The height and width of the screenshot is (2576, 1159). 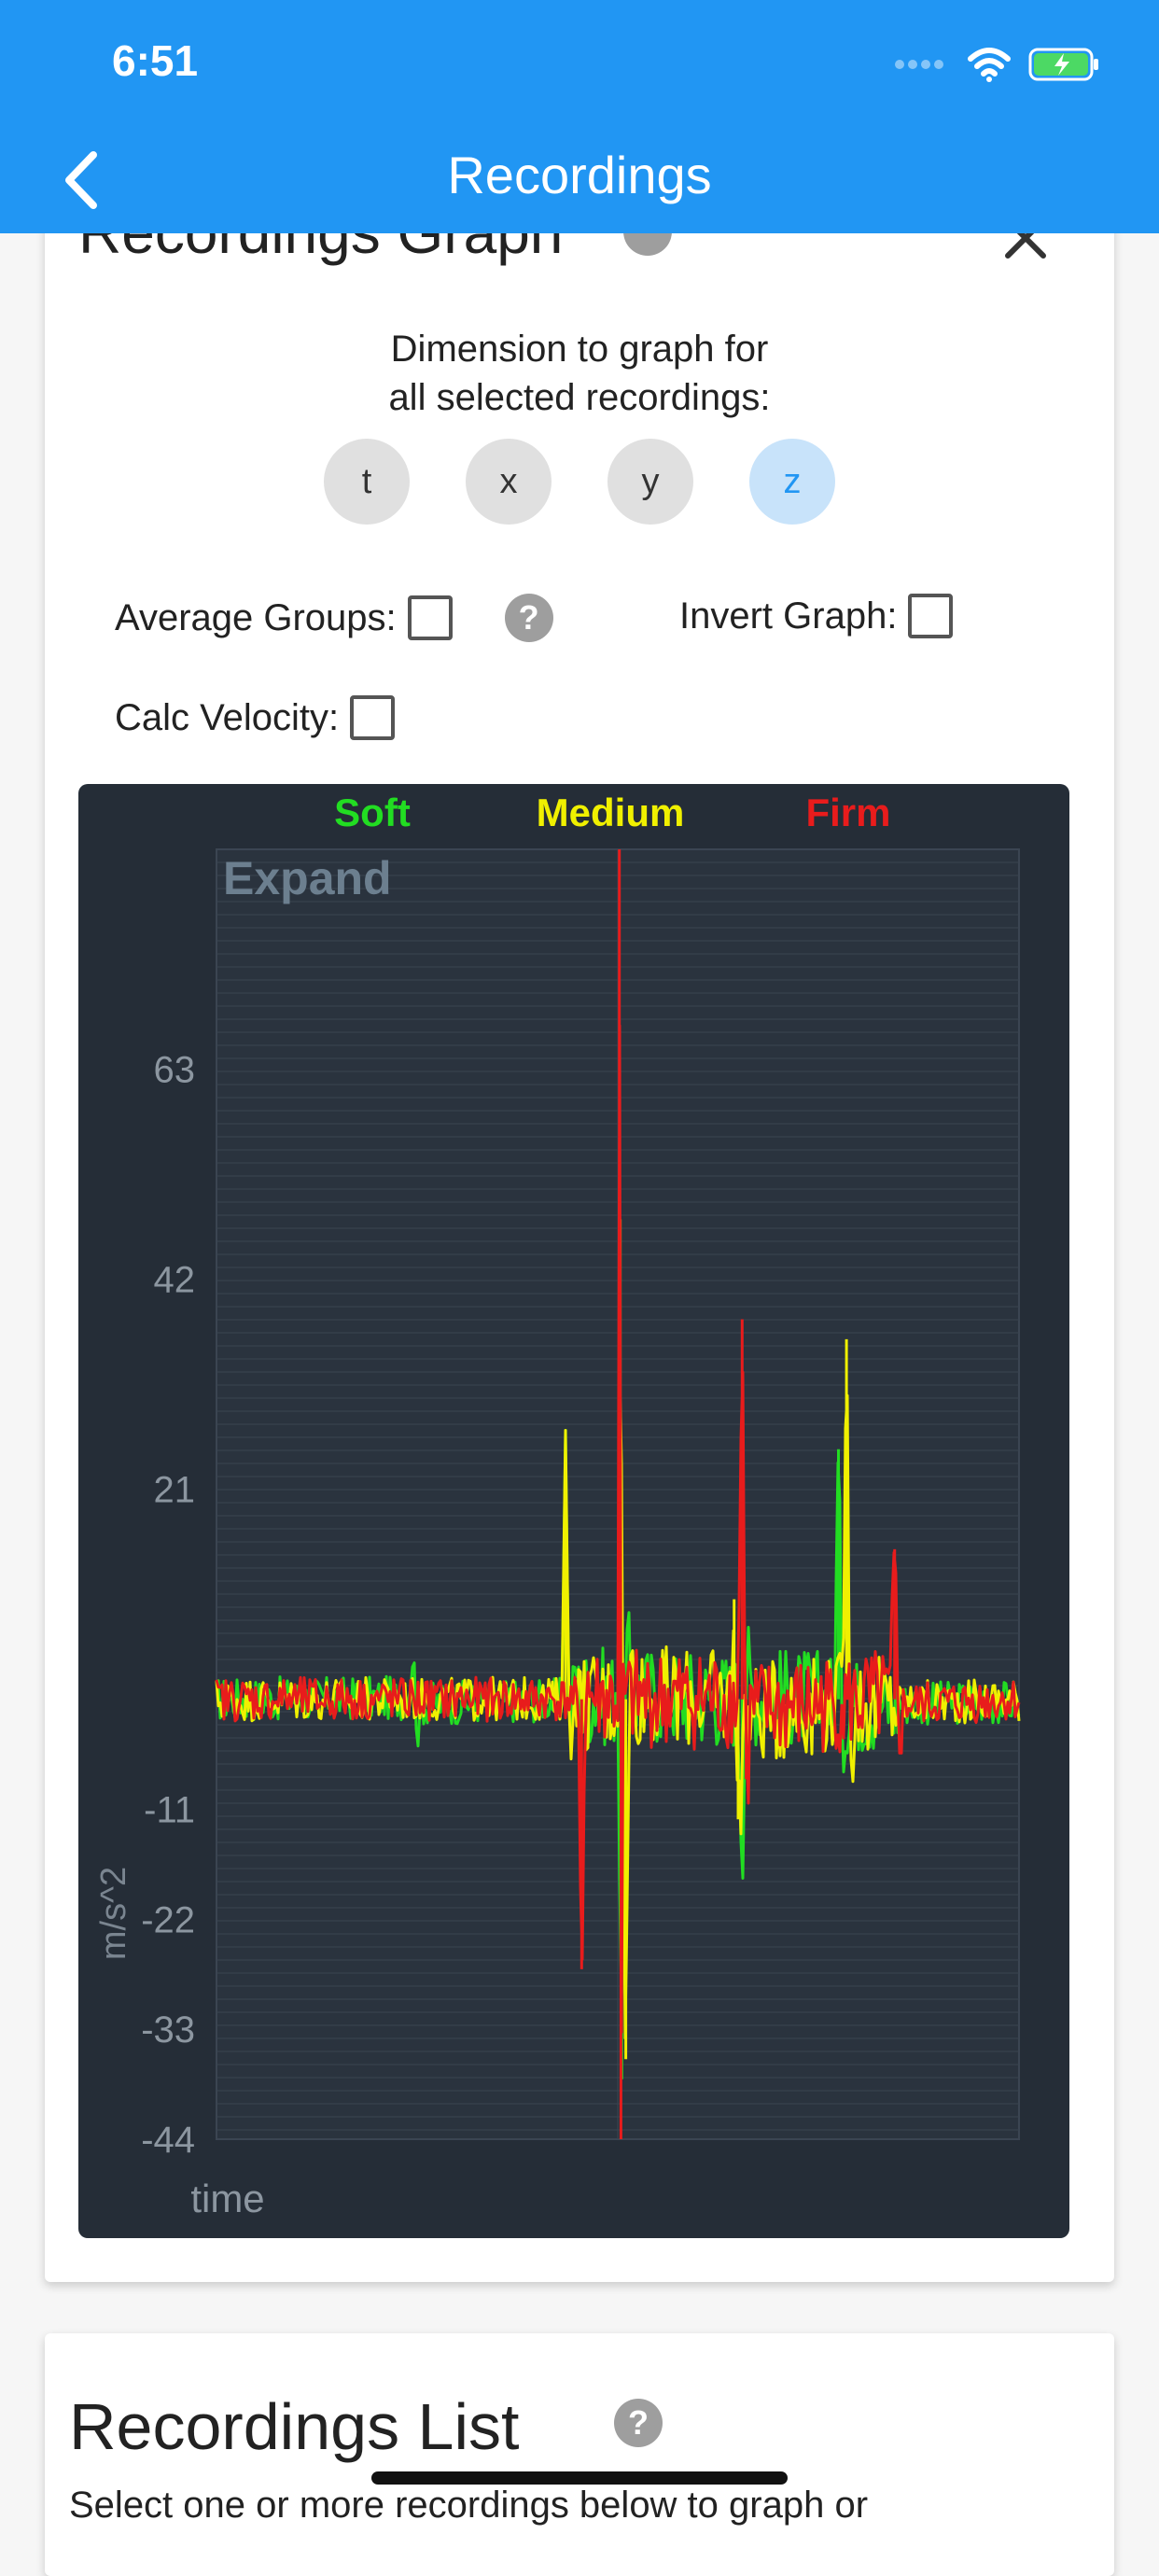 What do you see at coordinates (168, 2140) in the screenshot?
I see `y-tick-label: -44` at bounding box center [168, 2140].